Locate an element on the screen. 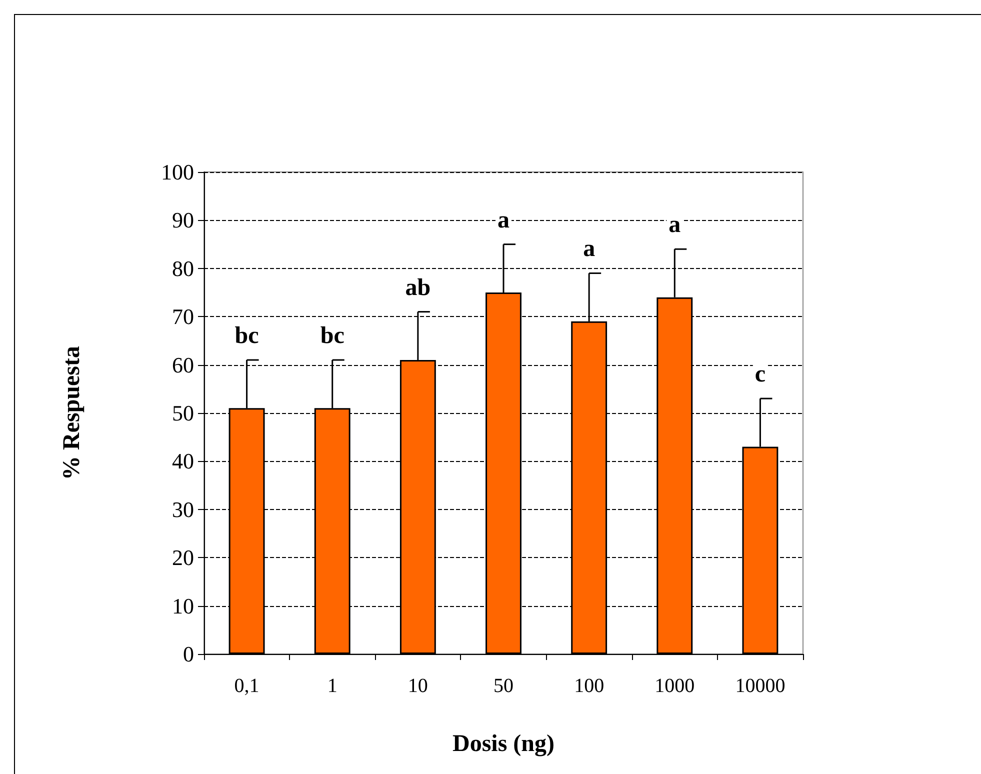  y-tick-label: 20 is located at coordinates (183, 557).